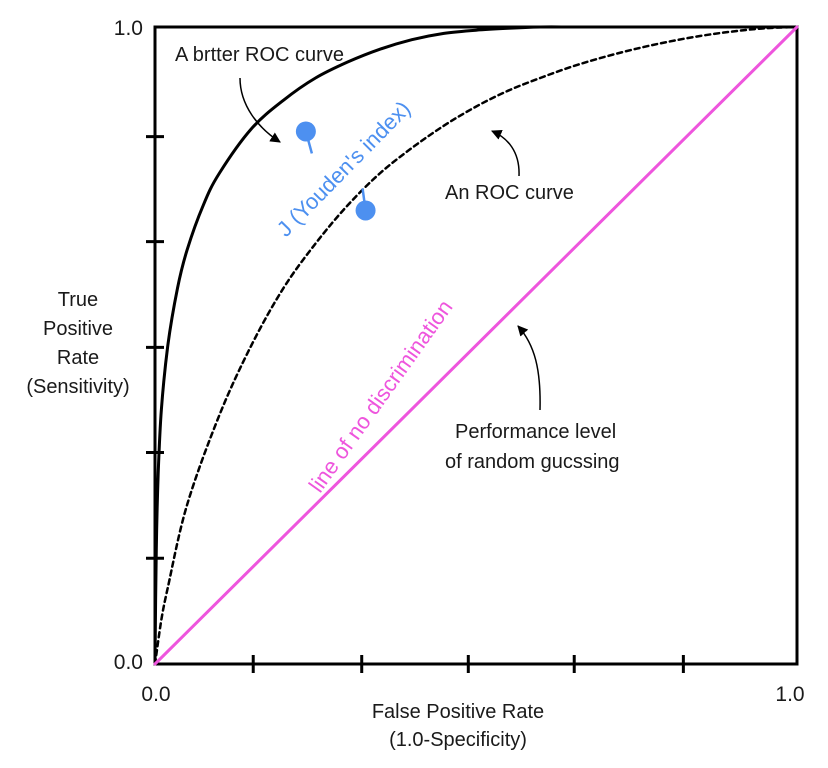 This screenshot has height=768, width=828. What do you see at coordinates (468, 664) in the screenshot?
I see `x-axis-ticks` at bounding box center [468, 664].